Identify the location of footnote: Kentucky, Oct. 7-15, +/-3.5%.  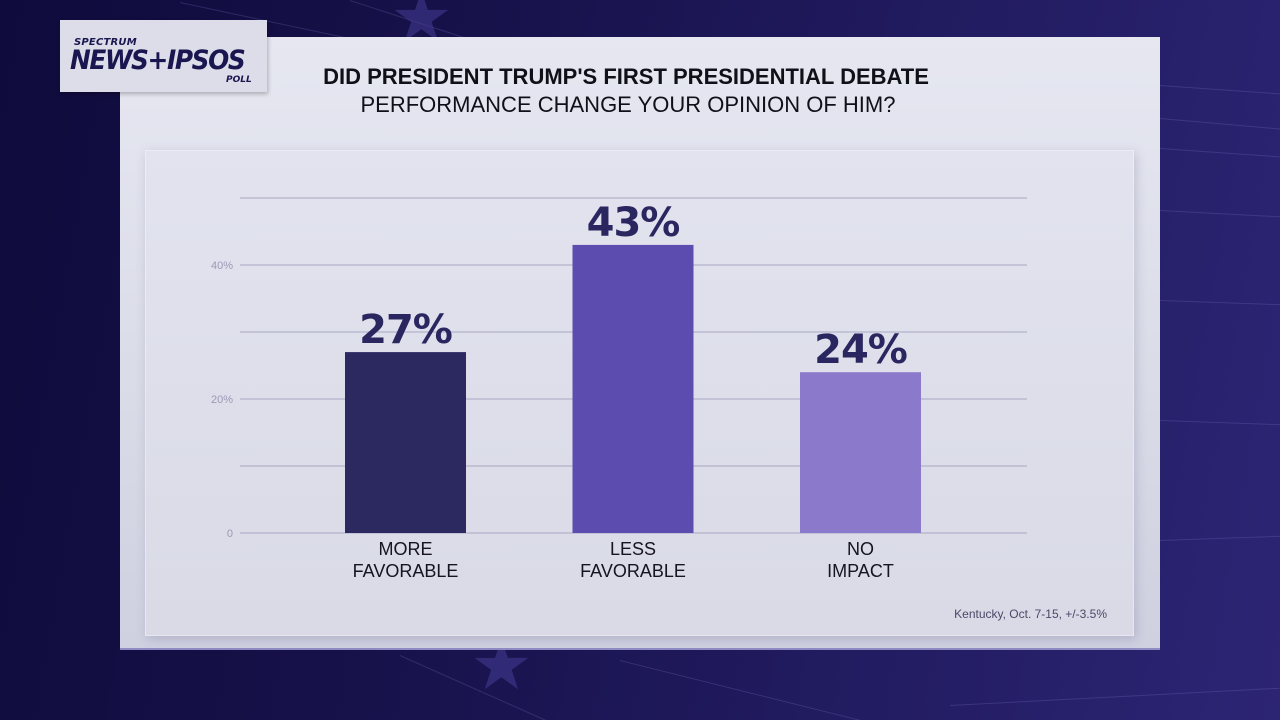
(1030, 614).